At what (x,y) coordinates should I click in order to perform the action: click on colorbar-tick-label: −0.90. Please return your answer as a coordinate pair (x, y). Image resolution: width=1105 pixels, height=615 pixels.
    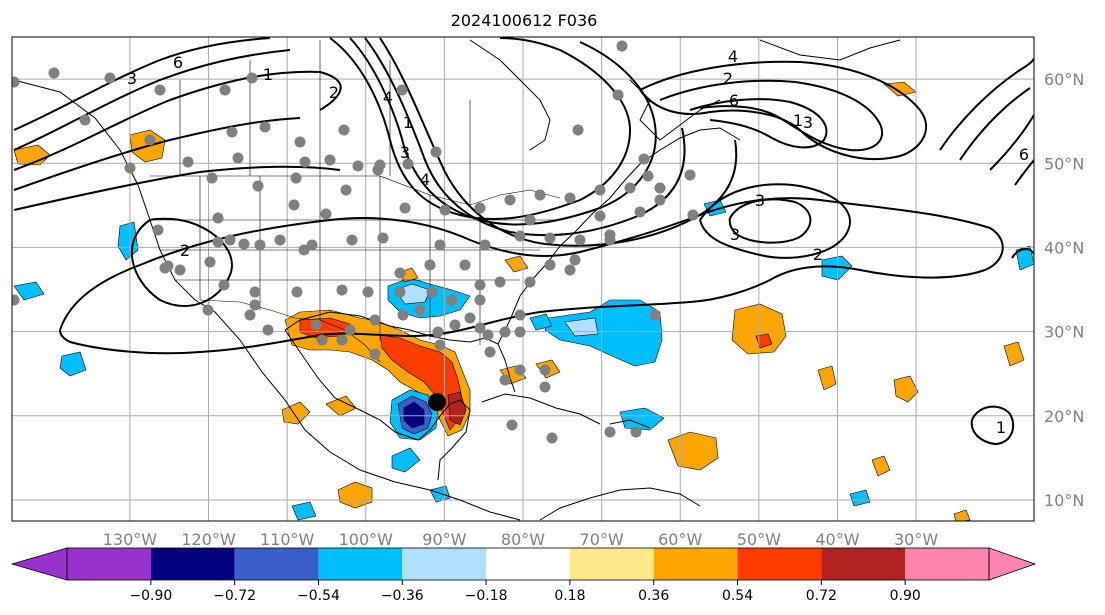
    Looking at the image, I should click on (150, 596).